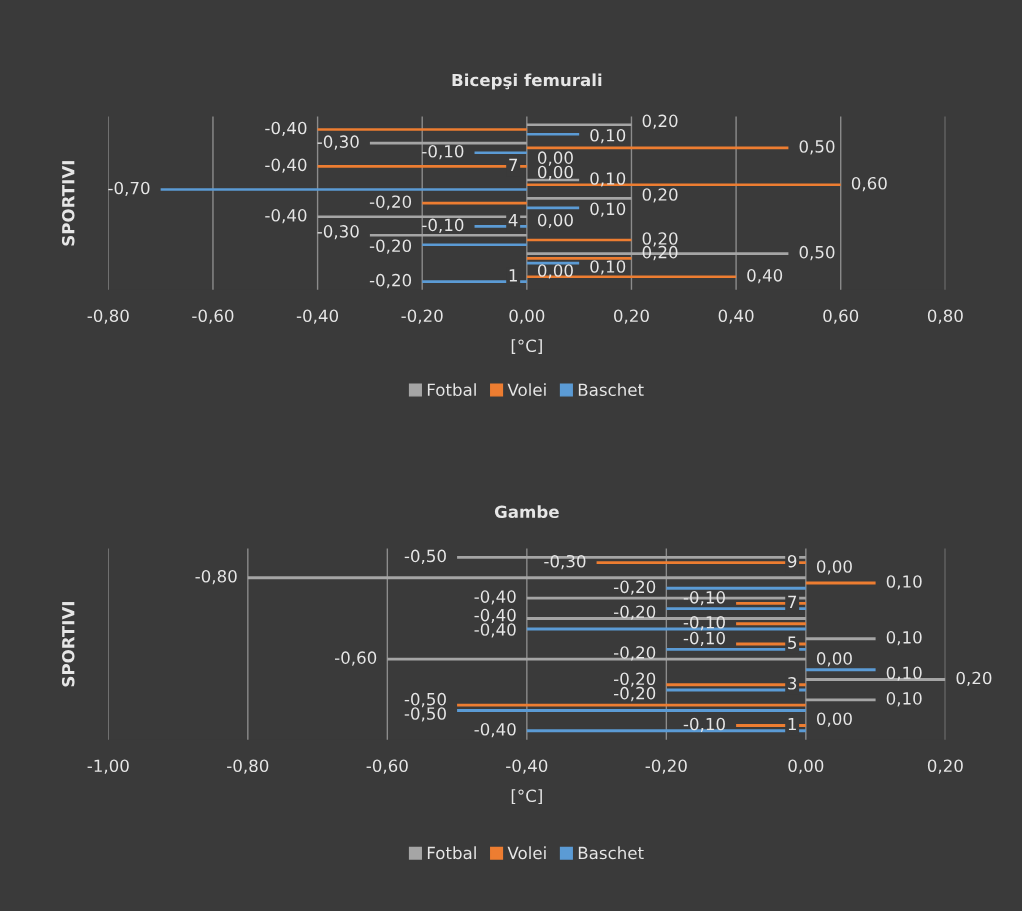  Describe the element at coordinates (765, 276) in the screenshot. I see `data-label: 0,40` at that location.